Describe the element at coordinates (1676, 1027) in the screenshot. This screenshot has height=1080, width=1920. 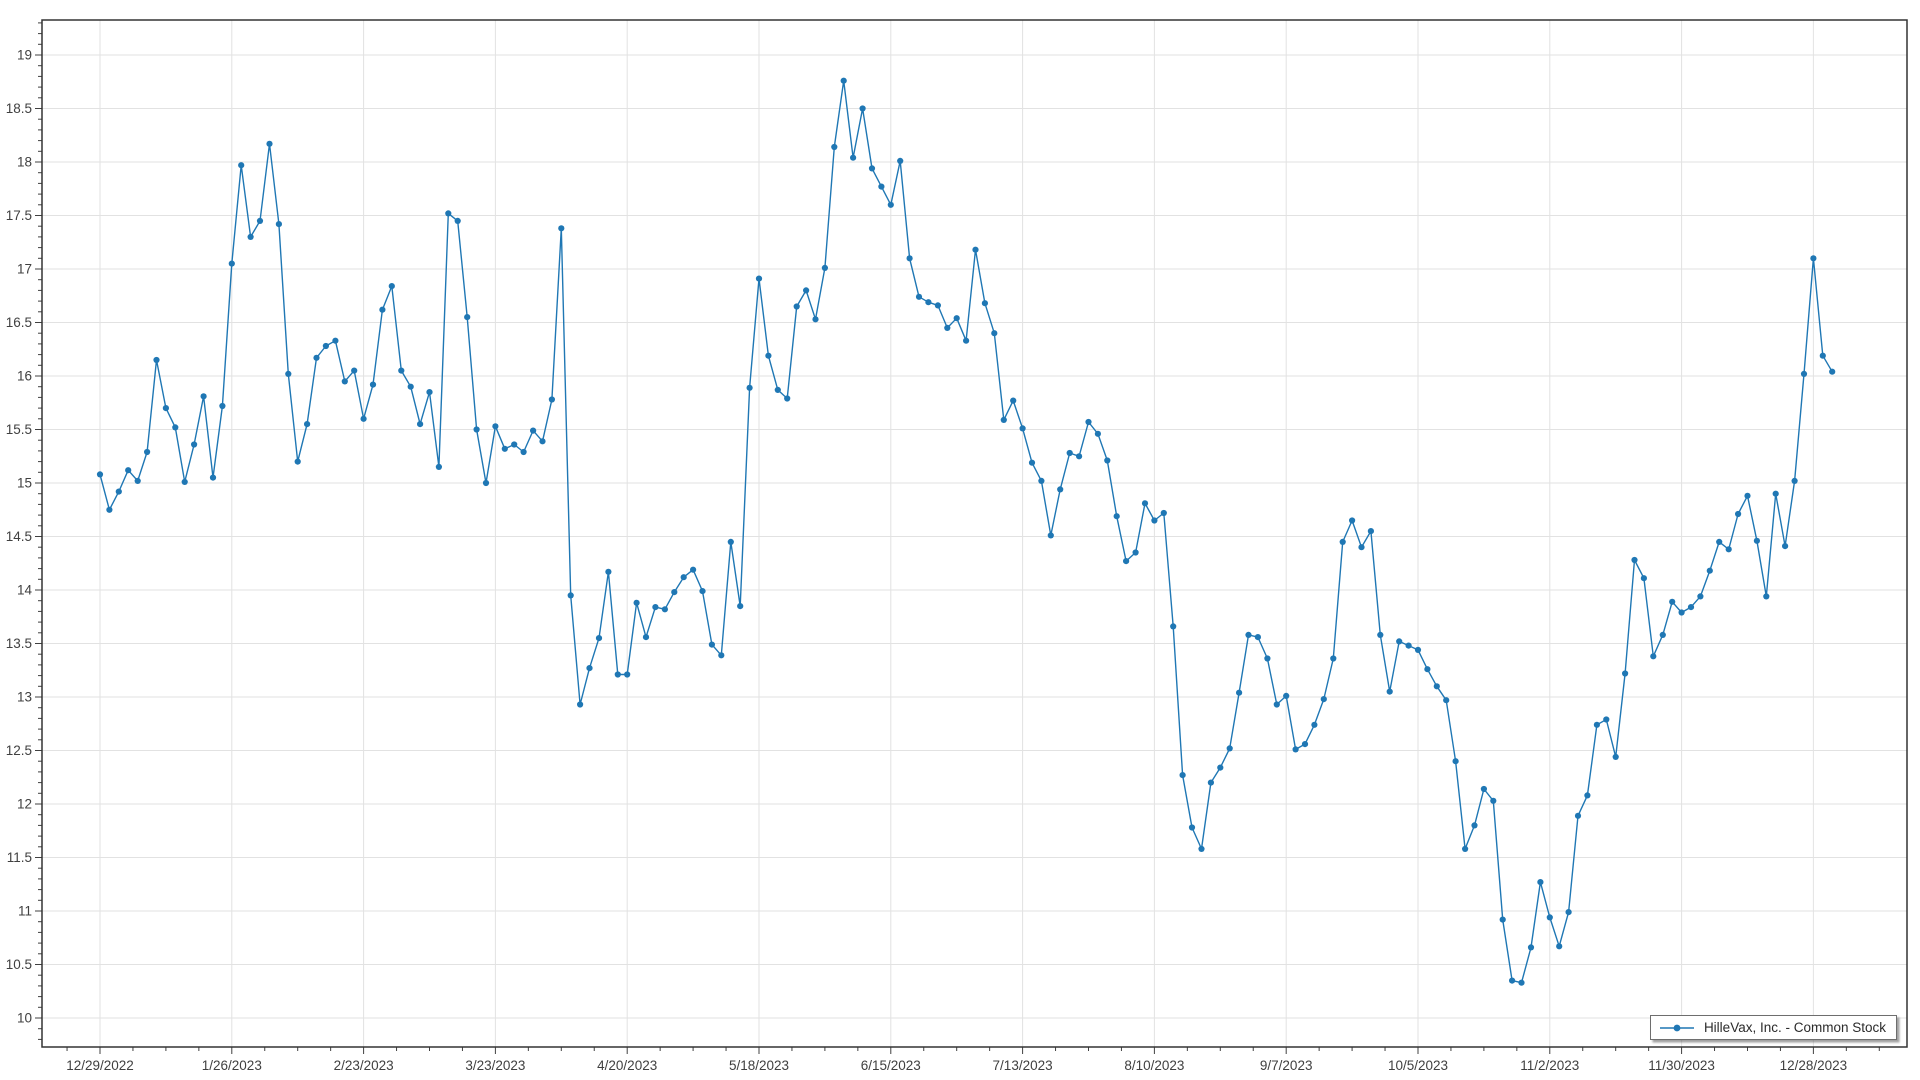
I see `legend-line-marker-icon` at that location.